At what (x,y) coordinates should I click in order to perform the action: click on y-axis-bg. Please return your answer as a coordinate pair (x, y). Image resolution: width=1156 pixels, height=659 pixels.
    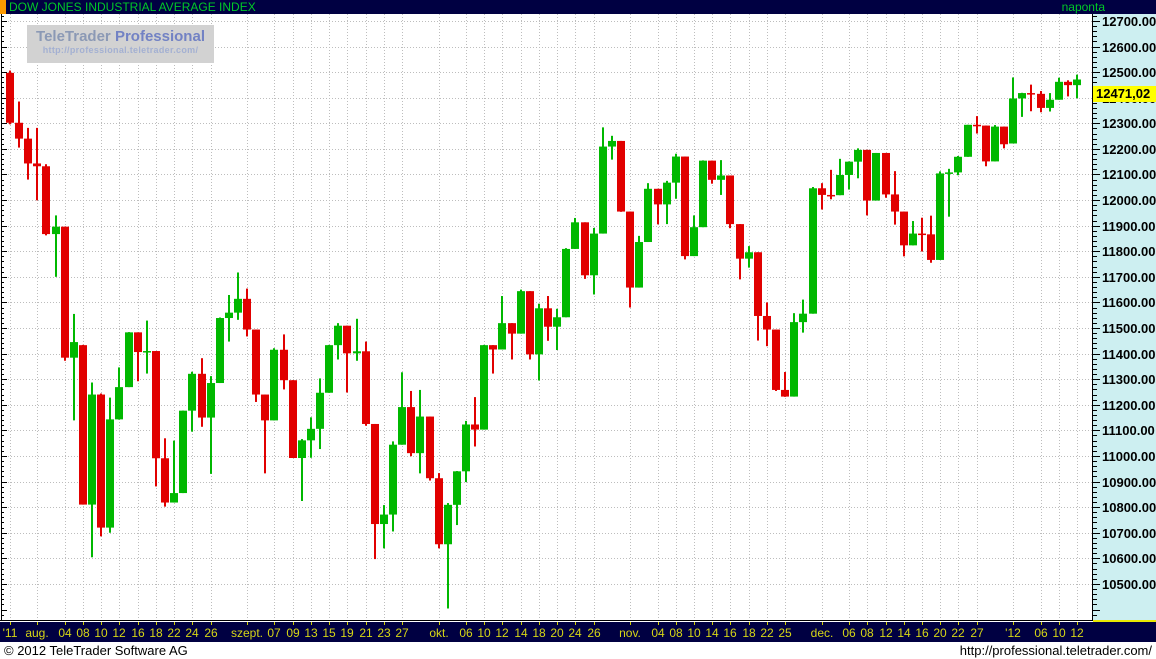
    Looking at the image, I should click on (1124, 318).